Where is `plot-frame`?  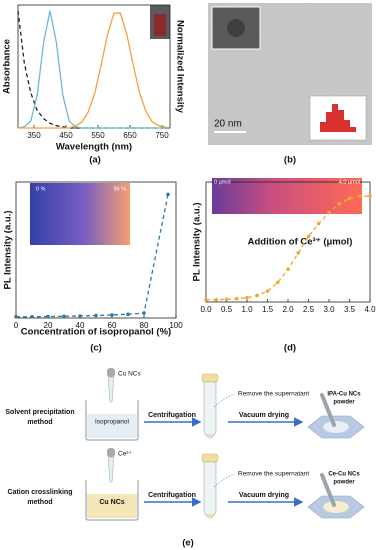 plot-frame is located at coordinates (96, 250).